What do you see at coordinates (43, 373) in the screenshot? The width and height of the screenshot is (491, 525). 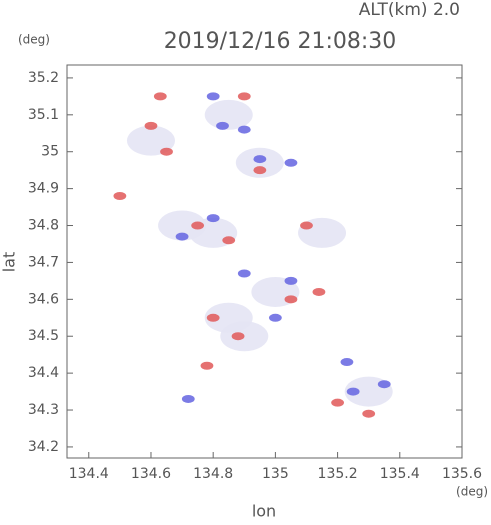 I see `y-tick-label: 34.4` at bounding box center [43, 373].